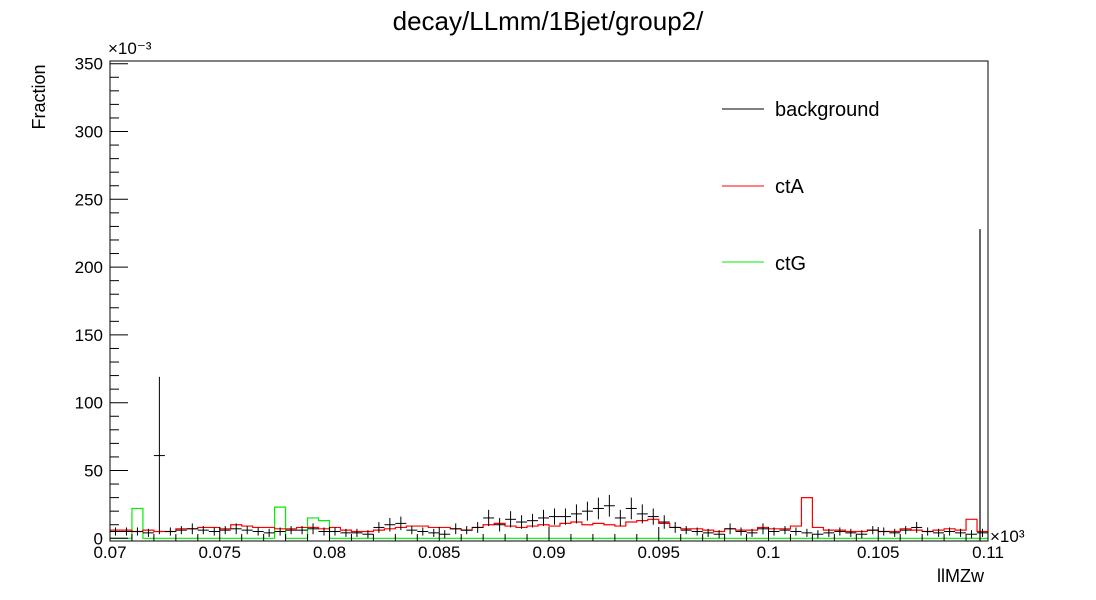  What do you see at coordinates (790, 187) in the screenshot?
I see `legend-label-ctA: ctA` at bounding box center [790, 187].